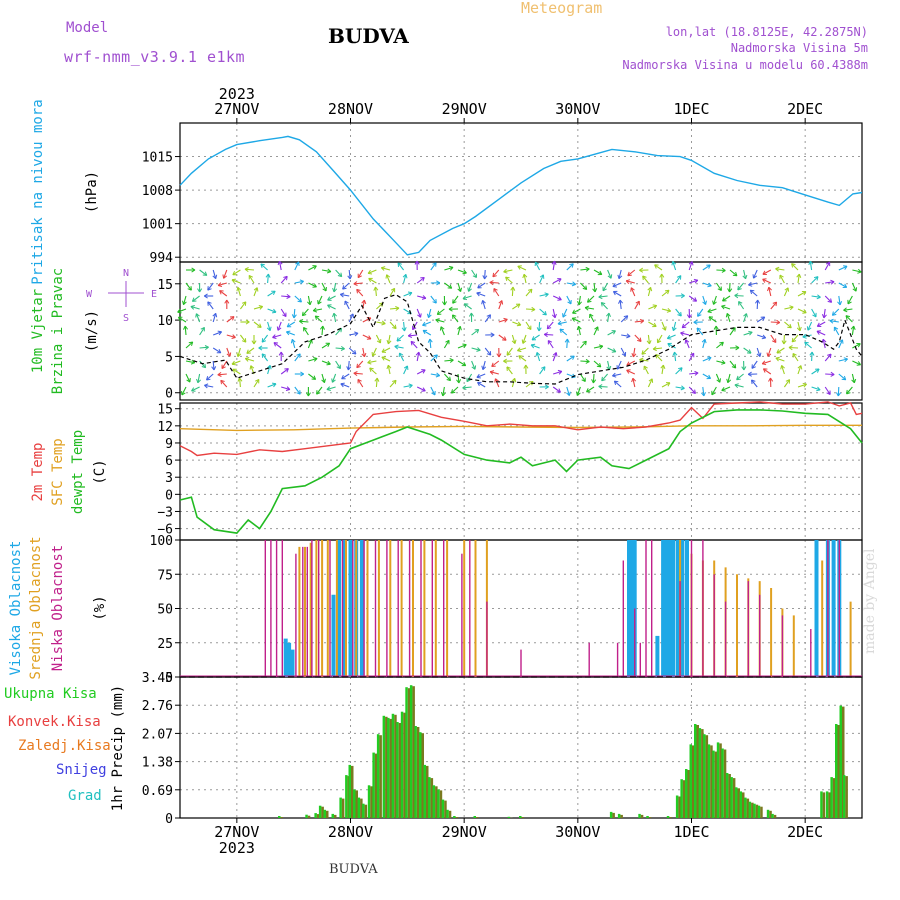  Describe the element at coordinates (78, 472) in the screenshot. I see `temp-ylabel-3: dewpt Temp` at that location.